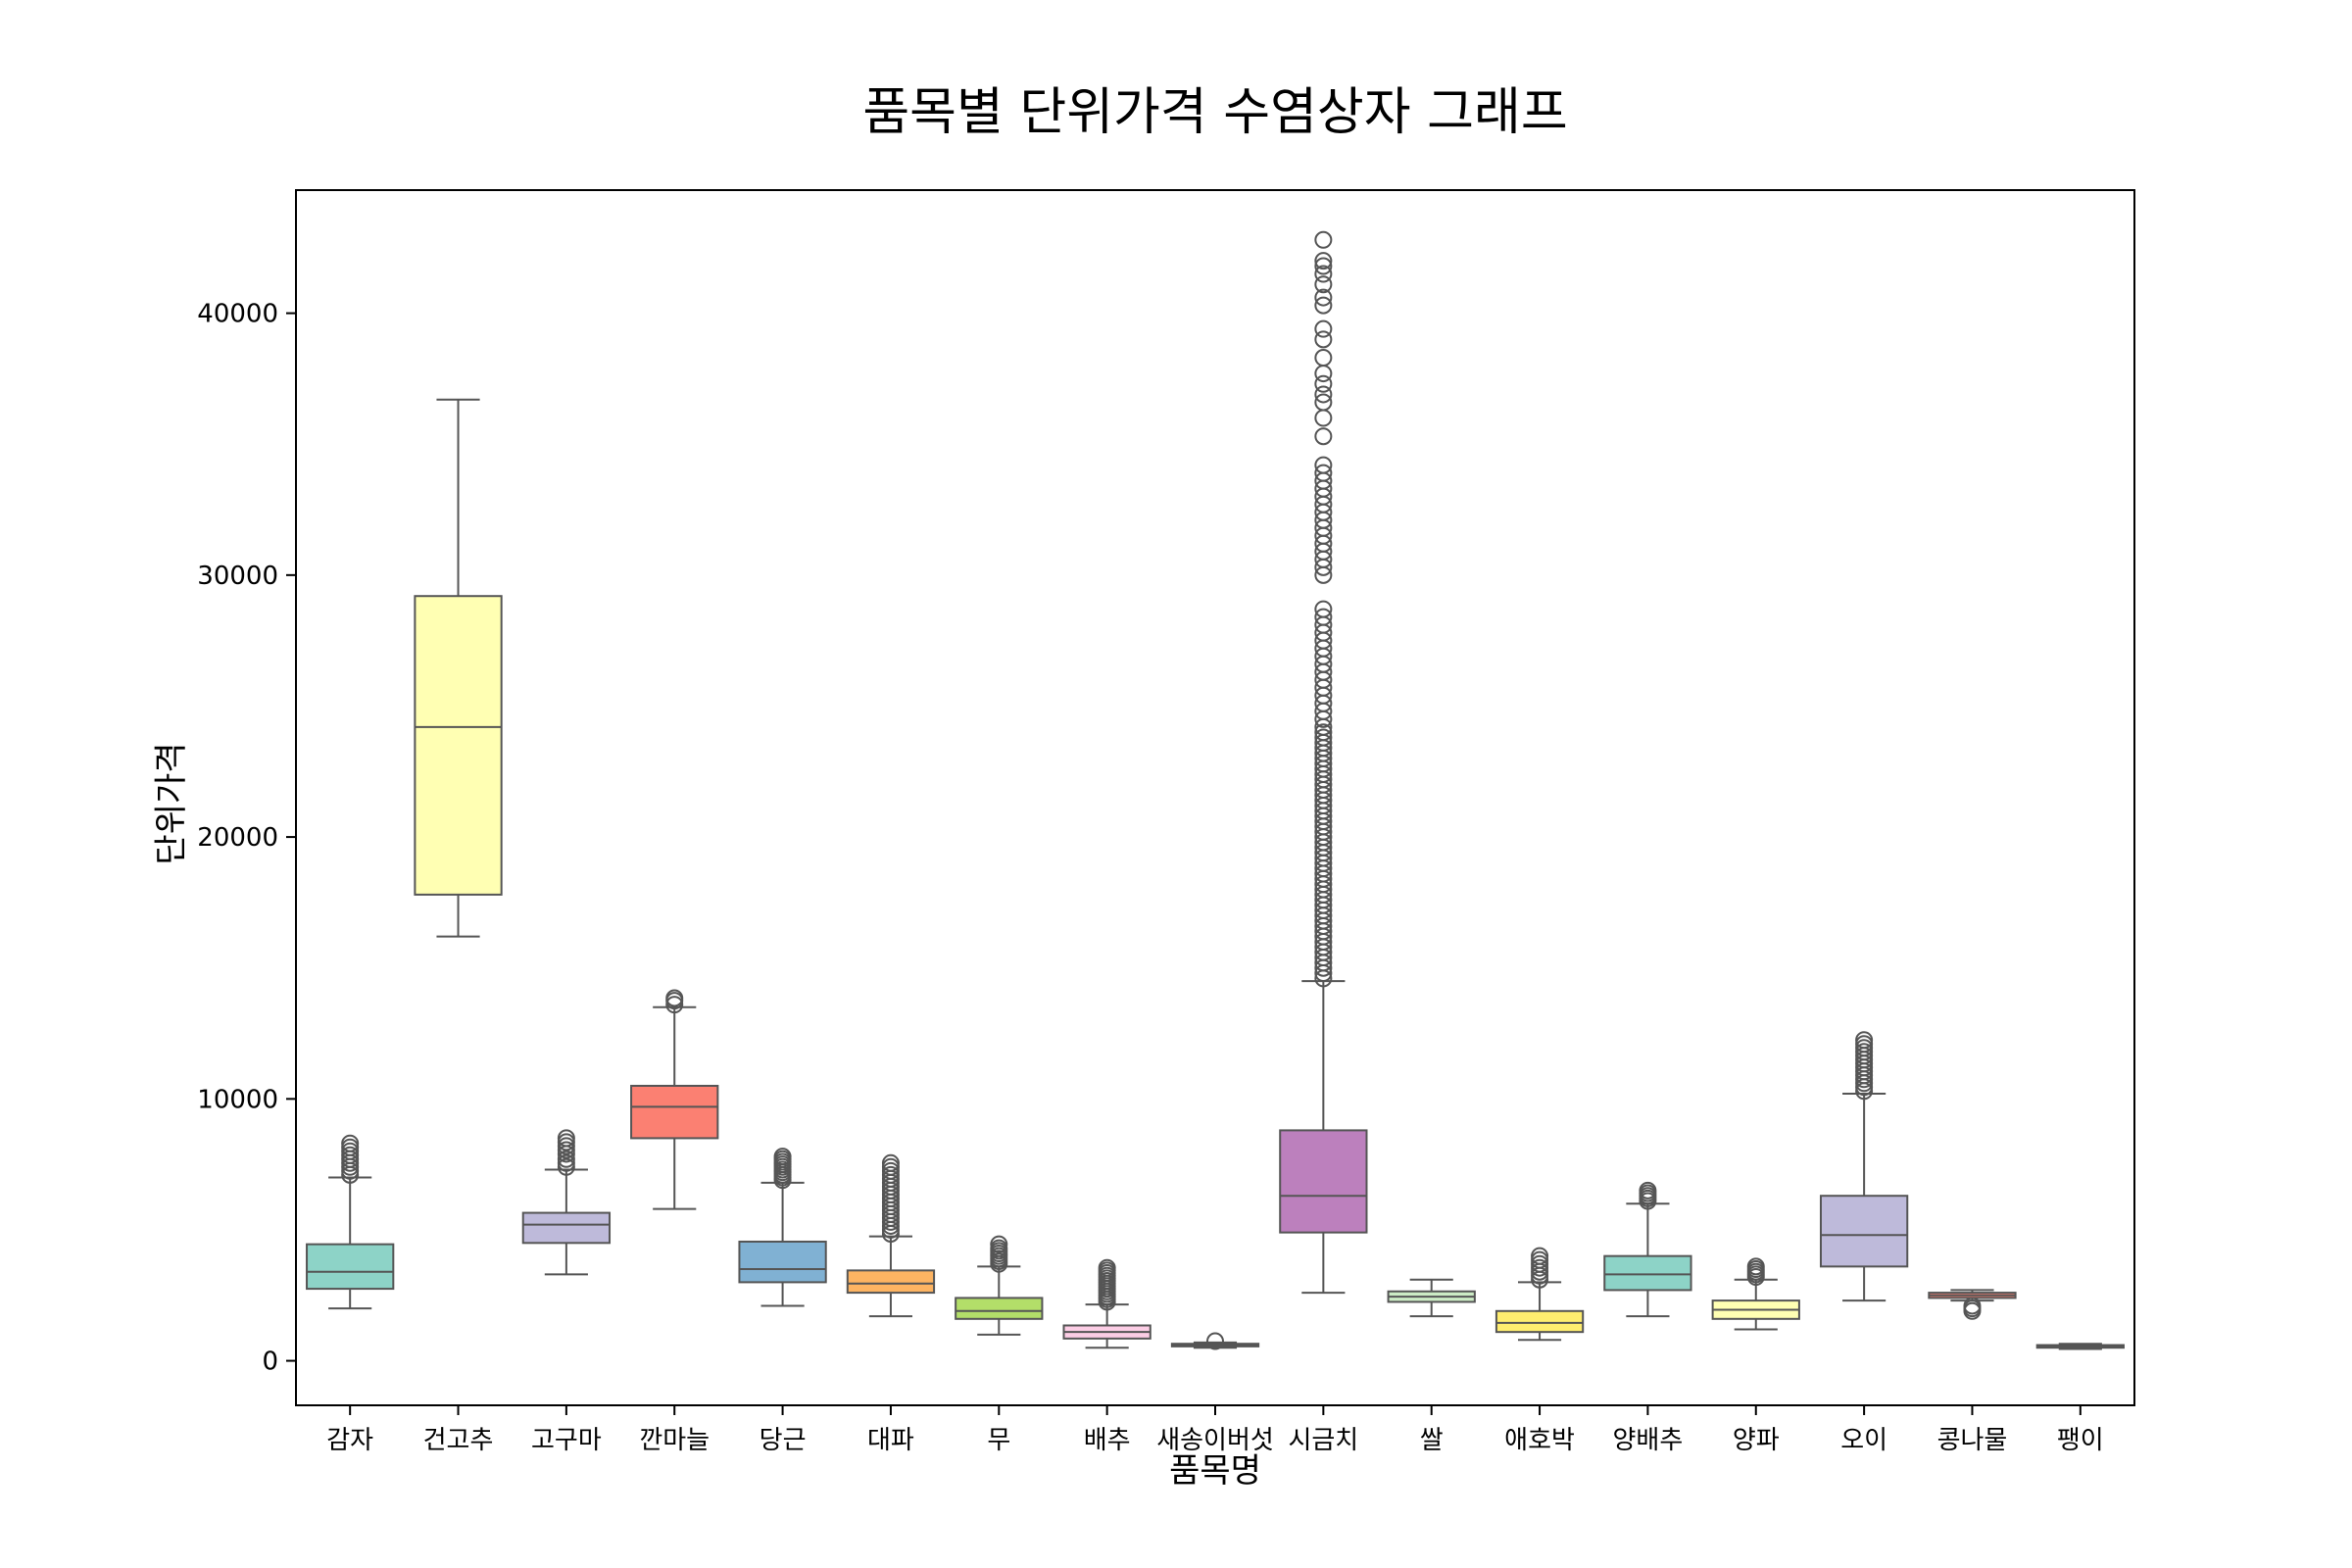  What do you see at coordinates (237, 314) in the screenshot?
I see `y-tick-label: 40000` at bounding box center [237, 314].